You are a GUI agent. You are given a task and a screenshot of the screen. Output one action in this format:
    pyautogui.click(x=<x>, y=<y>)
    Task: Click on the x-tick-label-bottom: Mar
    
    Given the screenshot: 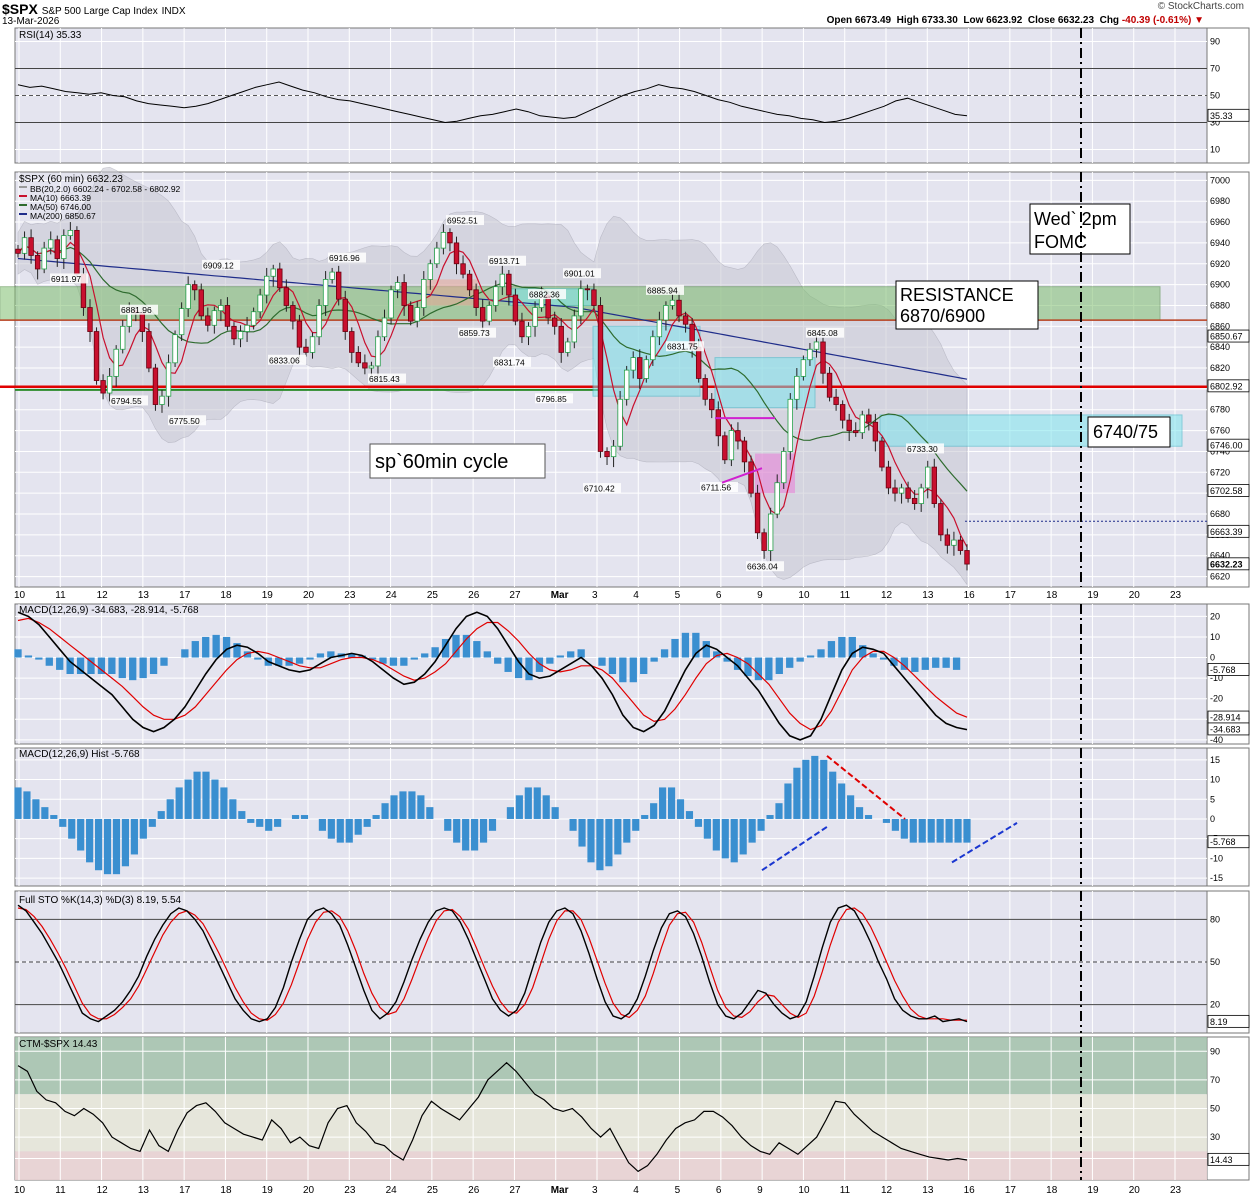 What is the action you would take?
    pyautogui.click(x=560, y=1190)
    